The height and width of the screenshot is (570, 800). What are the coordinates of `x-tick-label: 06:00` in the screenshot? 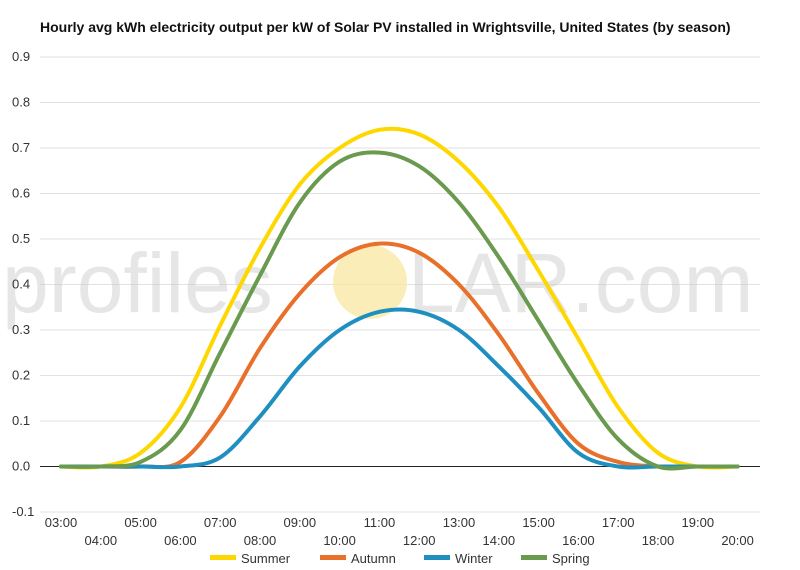 It's located at (180, 540).